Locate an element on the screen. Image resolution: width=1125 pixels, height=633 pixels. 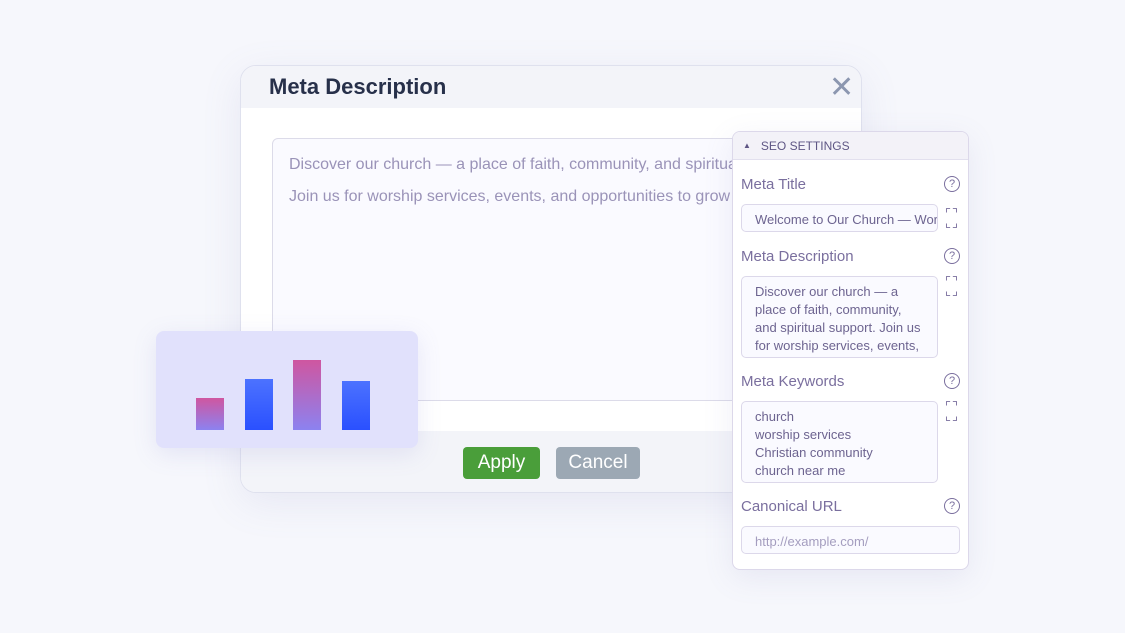
dialog-title: Meta Description is located at coordinates (358, 86).